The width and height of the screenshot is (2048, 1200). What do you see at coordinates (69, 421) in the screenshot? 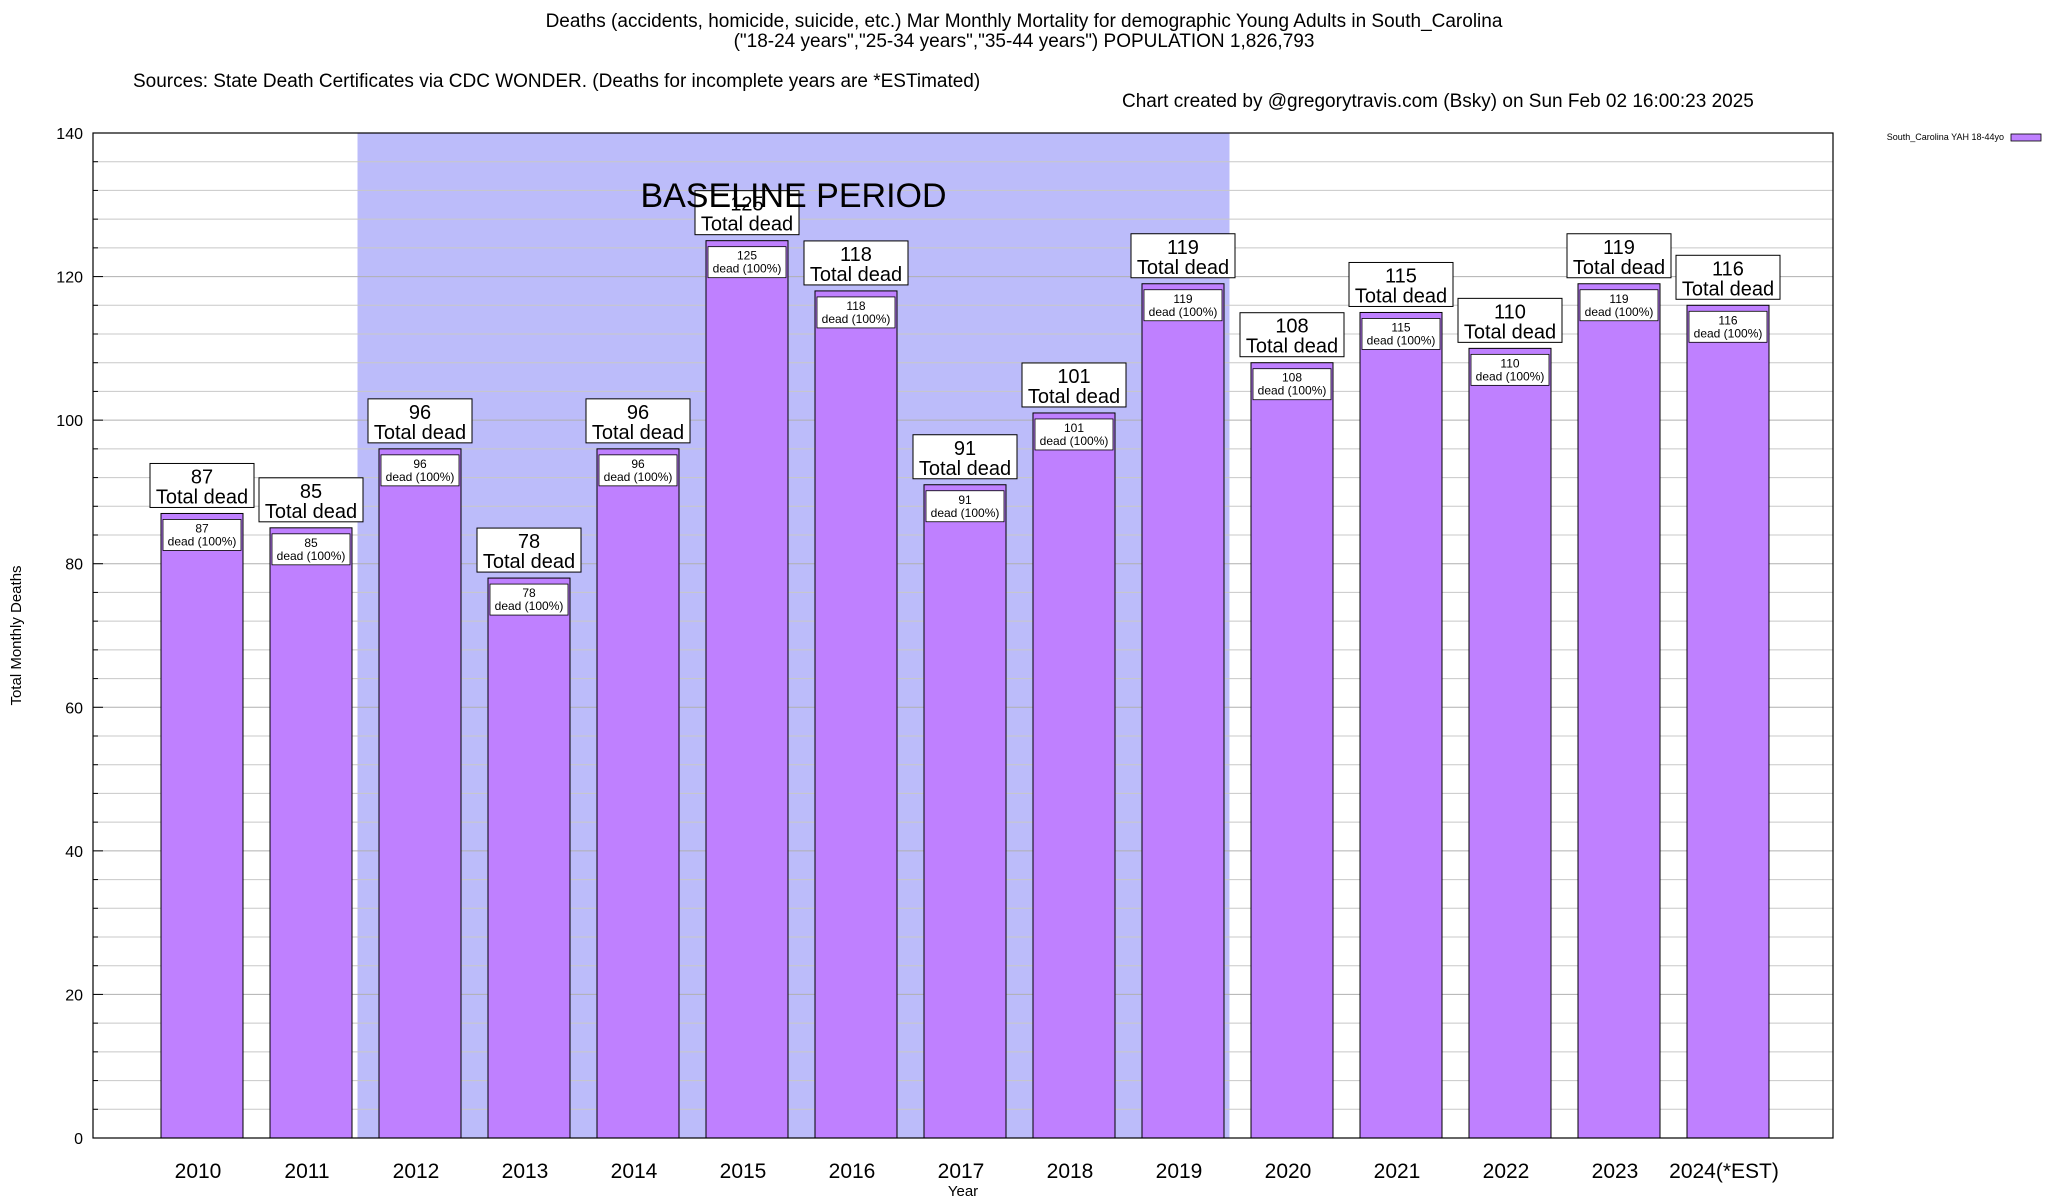
I see `y-tick-label: 100` at bounding box center [69, 421].